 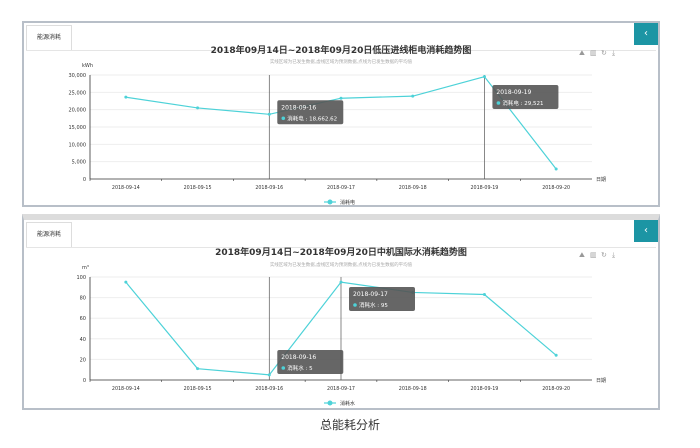 What do you see at coordinates (312, 118) in the screenshot?
I see `tooltip-value: 消耗电 : 18,662.62` at bounding box center [312, 118].